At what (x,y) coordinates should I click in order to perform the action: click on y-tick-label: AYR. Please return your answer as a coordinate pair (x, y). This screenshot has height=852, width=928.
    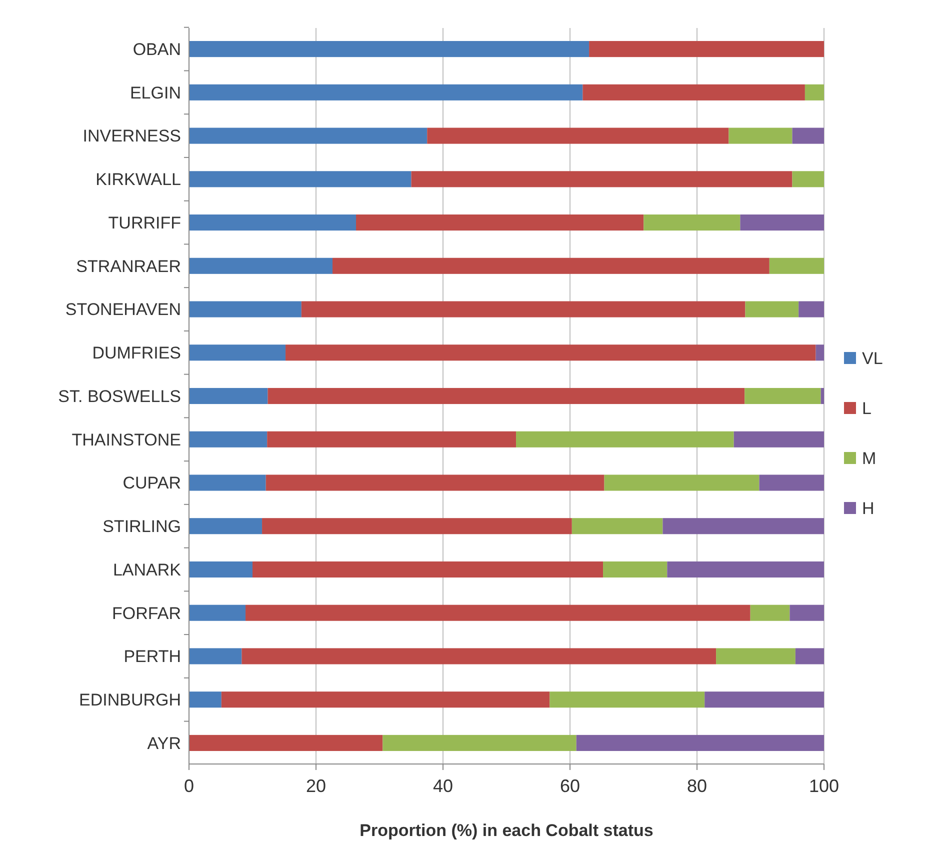
    Looking at the image, I should click on (164, 743).